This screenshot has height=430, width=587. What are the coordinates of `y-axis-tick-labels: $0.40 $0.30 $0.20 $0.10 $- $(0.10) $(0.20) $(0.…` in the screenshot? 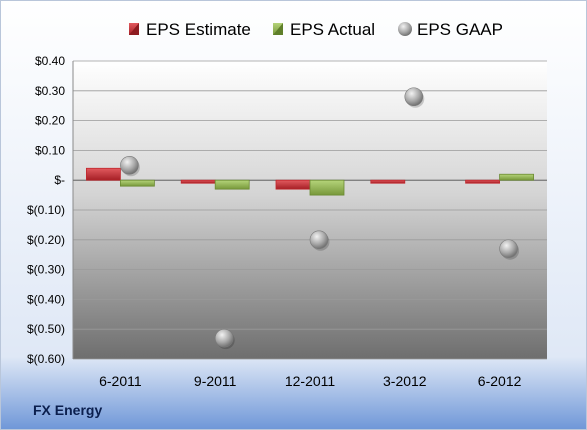 It's located at (46, 210).